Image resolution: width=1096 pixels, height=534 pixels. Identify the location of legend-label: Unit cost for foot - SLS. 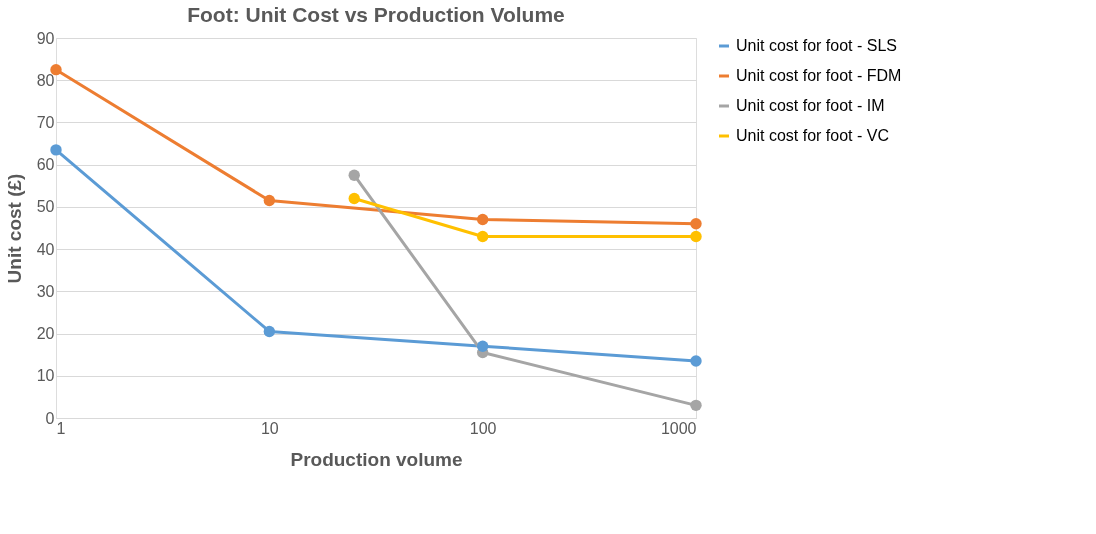
(816, 45).